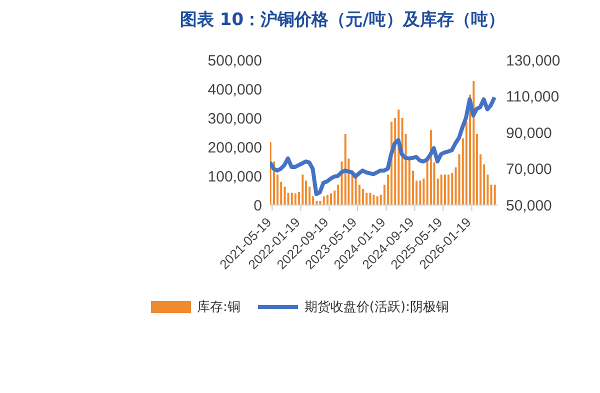 The height and width of the screenshot is (393, 600). I want to click on legend-label: 期货收盘价(活跃):阴极铜, so click(376, 307).